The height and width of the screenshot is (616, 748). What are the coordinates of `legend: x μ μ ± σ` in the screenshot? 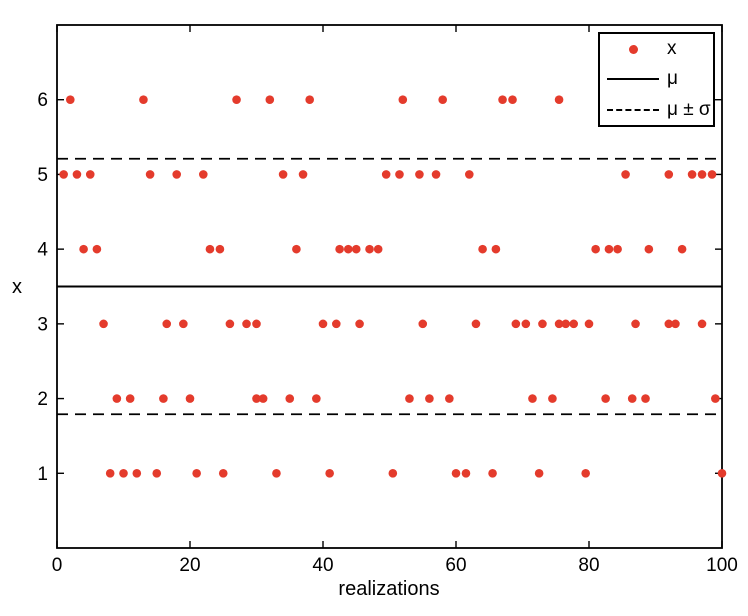 It's located at (656, 79).